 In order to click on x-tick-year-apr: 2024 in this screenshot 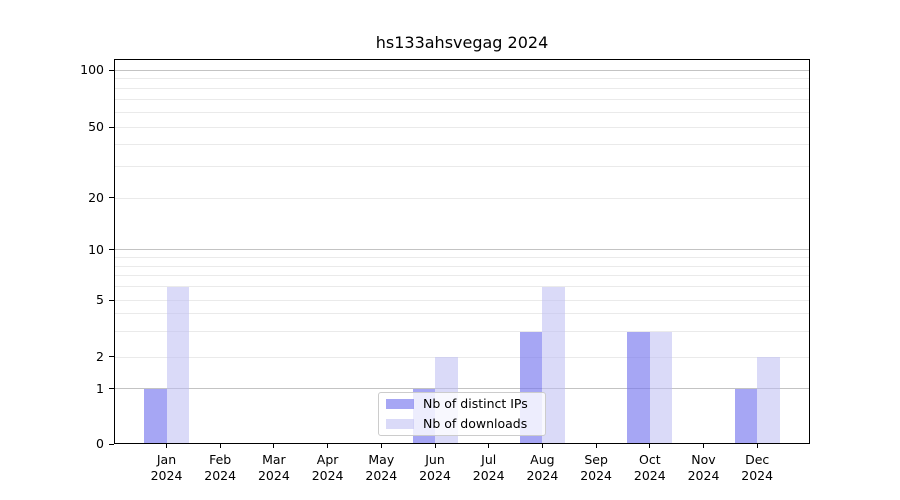, I will do `click(327, 475)`.